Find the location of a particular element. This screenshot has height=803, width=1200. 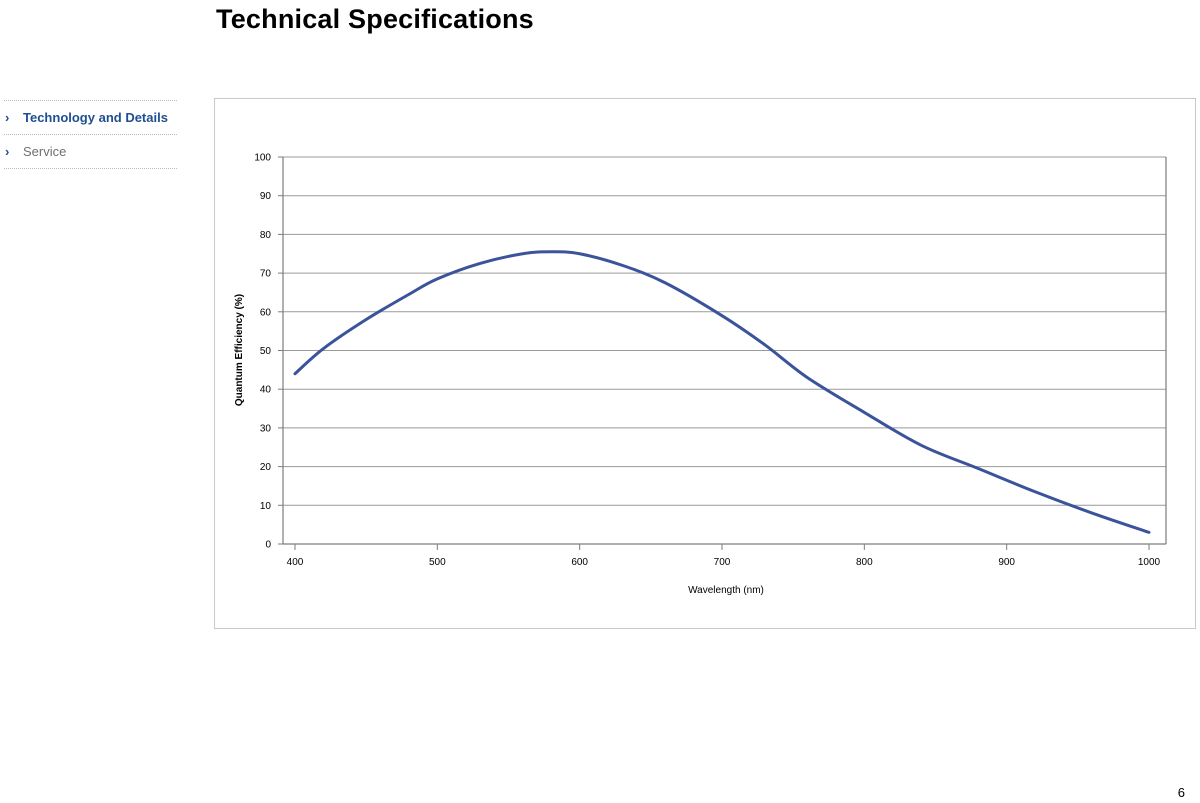

page-title: Technical Specifications is located at coordinates (375, 19).